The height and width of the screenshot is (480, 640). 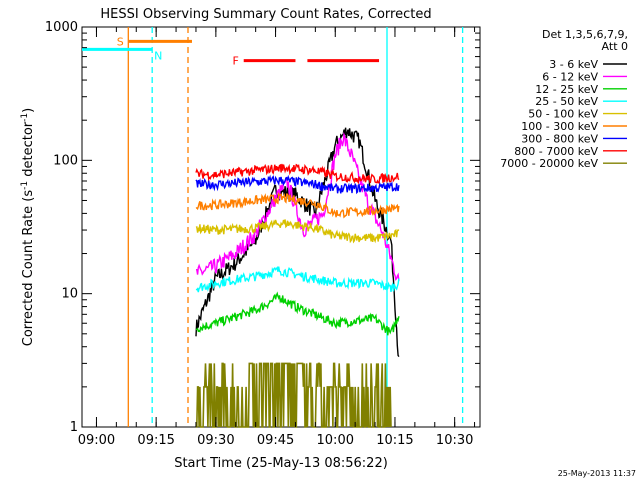 What do you see at coordinates (585, 34) in the screenshot?
I see `legend-header-1: Det 1,3,5,6,7,9,` at bounding box center [585, 34].